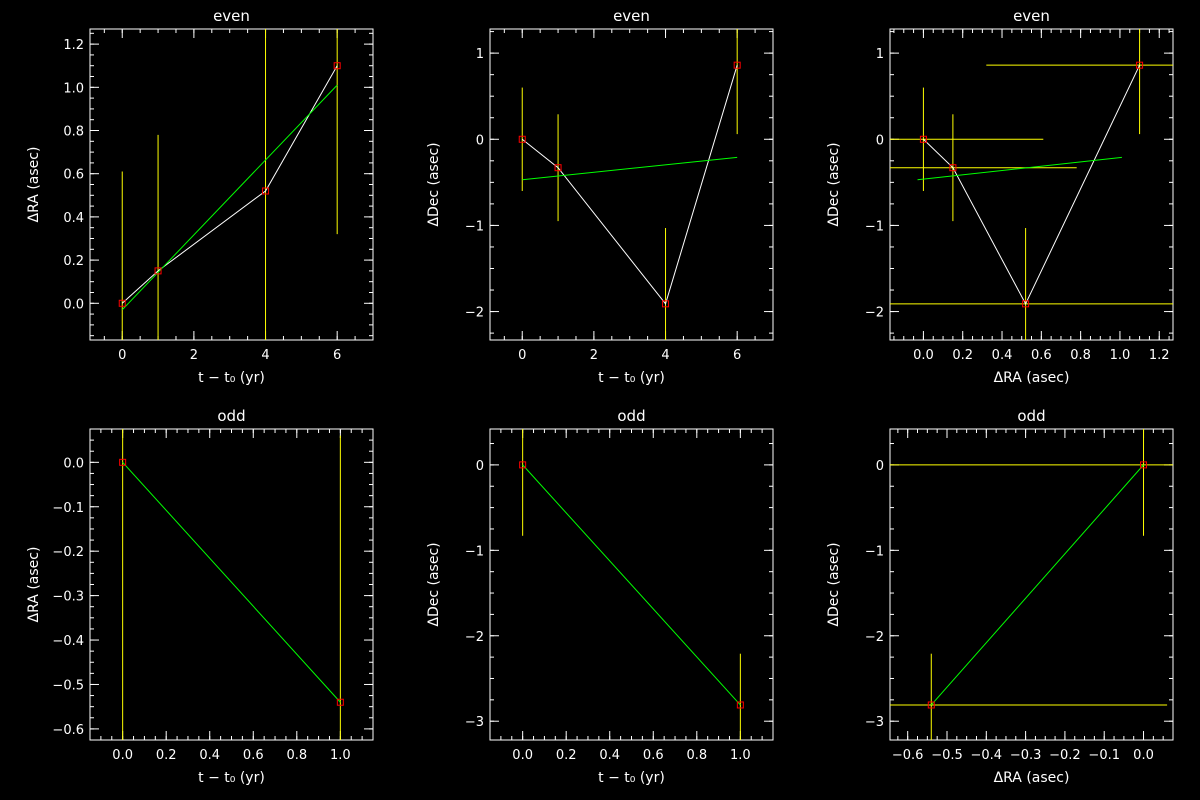  Describe the element at coordinates (73, 88) in the screenshot. I see `y-tick-label: 1.0` at that location.